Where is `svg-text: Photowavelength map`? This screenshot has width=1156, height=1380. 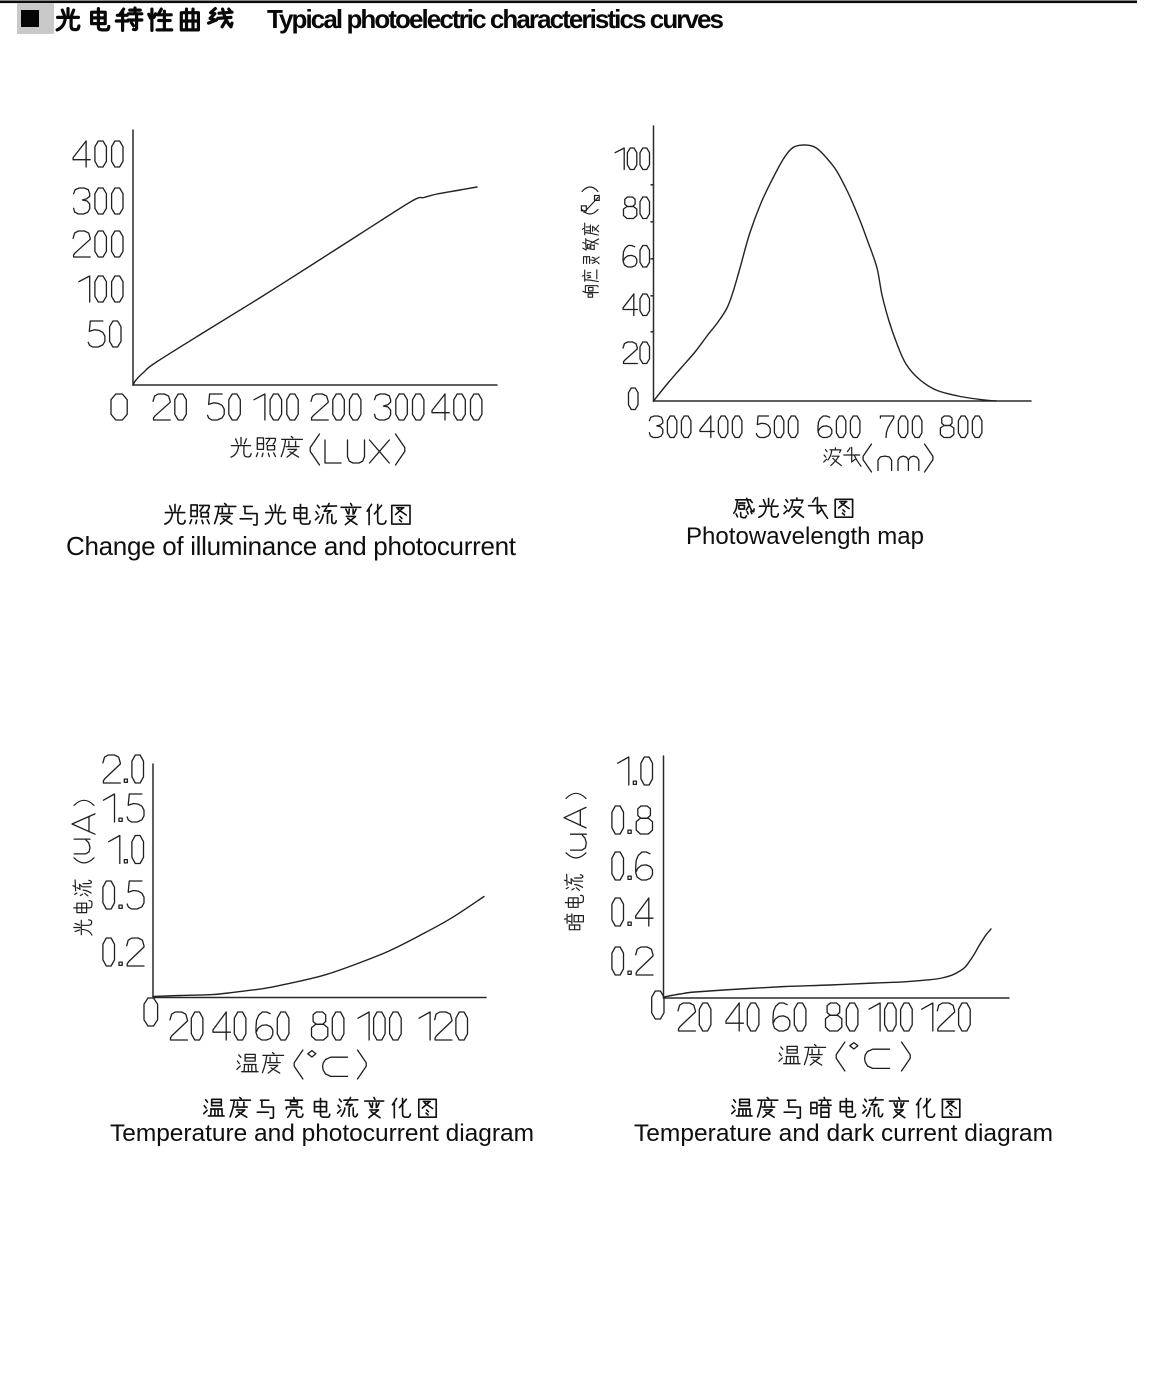 svg-text: Photowavelength map is located at coordinates (805, 536).